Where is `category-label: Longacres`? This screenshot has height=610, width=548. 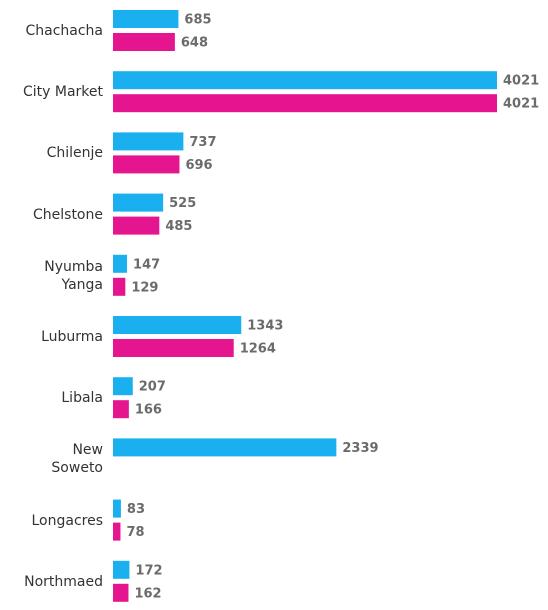
category-label: Longacres is located at coordinates (67, 520).